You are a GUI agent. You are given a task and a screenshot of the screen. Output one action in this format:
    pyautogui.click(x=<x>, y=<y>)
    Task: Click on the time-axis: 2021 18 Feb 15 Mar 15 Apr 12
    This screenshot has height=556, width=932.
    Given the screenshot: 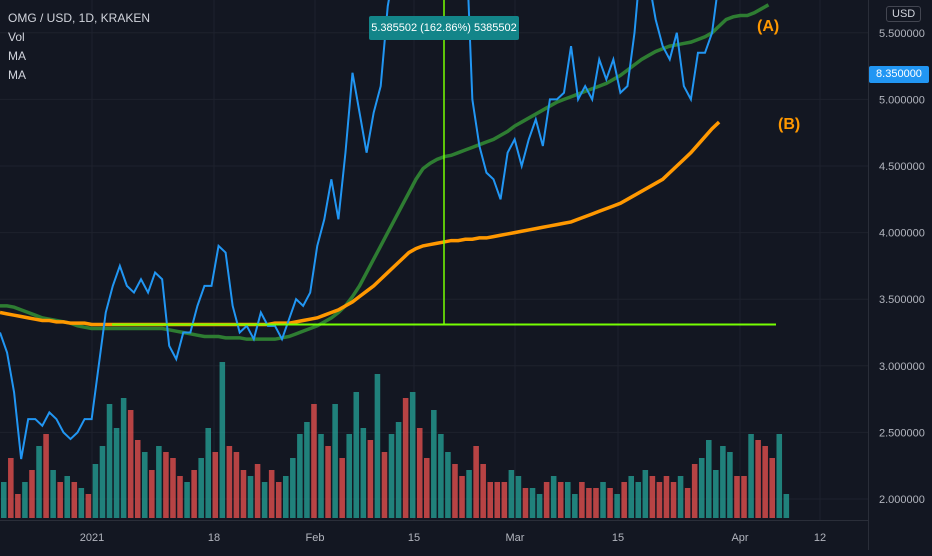 What is the action you would take?
    pyautogui.click(x=434, y=535)
    